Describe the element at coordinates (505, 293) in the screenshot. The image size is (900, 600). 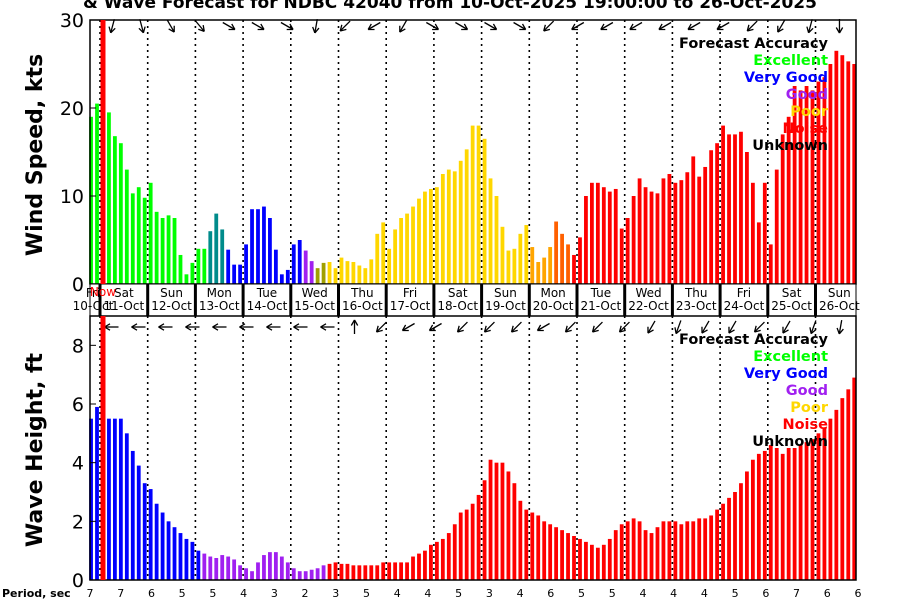
I see `day-of-week-label: Sun` at that location.